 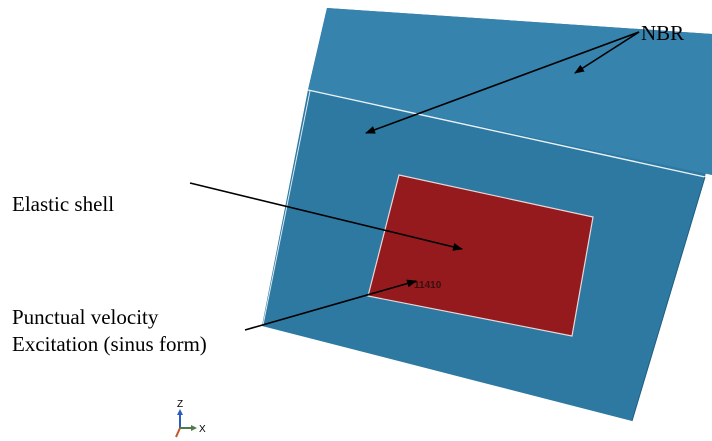 I want to click on y-axis-line, so click(x=178, y=432).